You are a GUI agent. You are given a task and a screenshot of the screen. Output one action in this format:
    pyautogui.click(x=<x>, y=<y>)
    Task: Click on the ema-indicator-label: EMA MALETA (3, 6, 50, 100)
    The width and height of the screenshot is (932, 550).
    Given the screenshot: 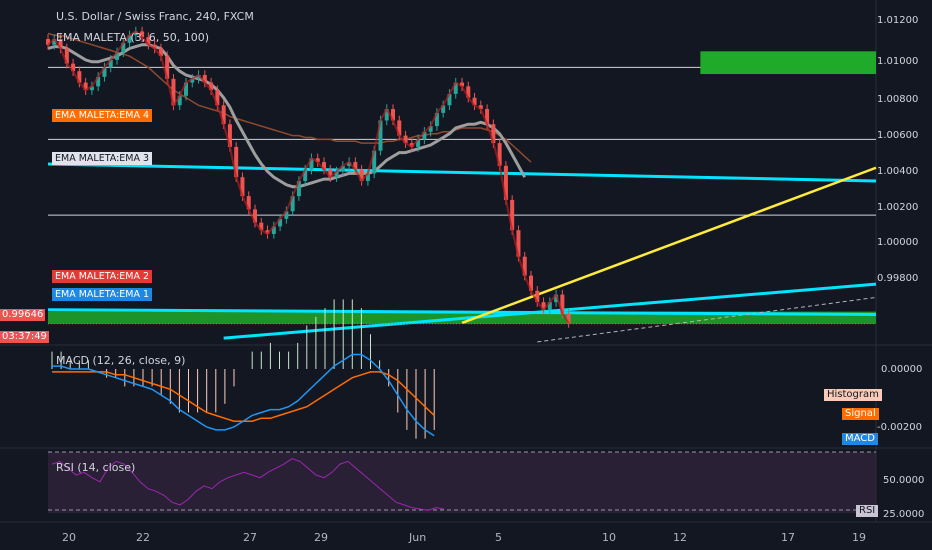 What is the action you would take?
    pyautogui.click(x=132, y=37)
    